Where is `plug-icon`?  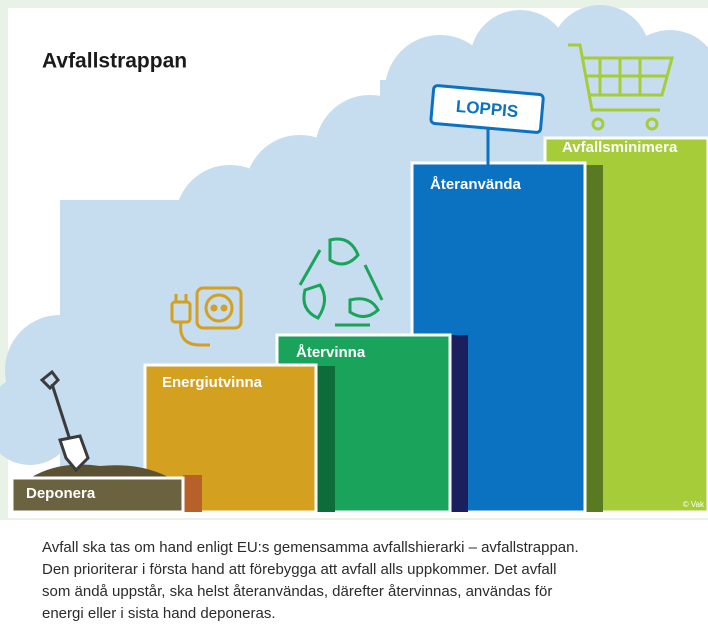 plug-icon is located at coordinates (206, 316).